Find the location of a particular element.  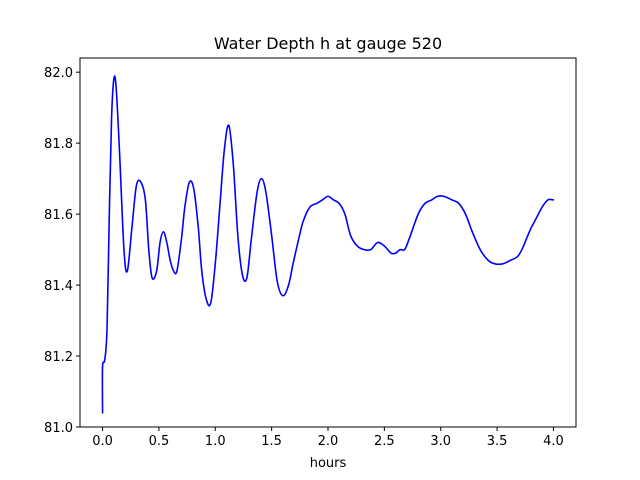

x-axis: 0.0 0.5 1.0 1.5 2.0 2.5 3.0 3.5 4.0 is located at coordinates (328, 438).